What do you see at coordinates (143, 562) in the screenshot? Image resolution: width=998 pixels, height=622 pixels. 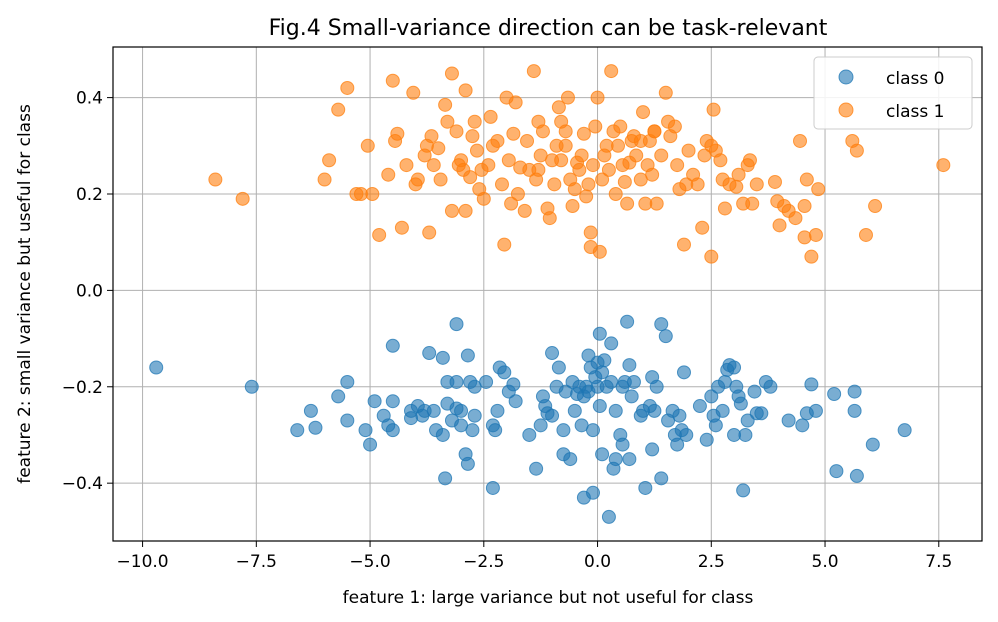 I see `x-tick-label: −10.0` at bounding box center [143, 562].